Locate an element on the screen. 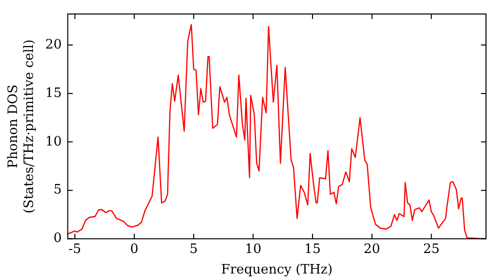  y-axis-title: Phonon DOS (States/THz·primitive cell) is located at coordinates (21, 126).